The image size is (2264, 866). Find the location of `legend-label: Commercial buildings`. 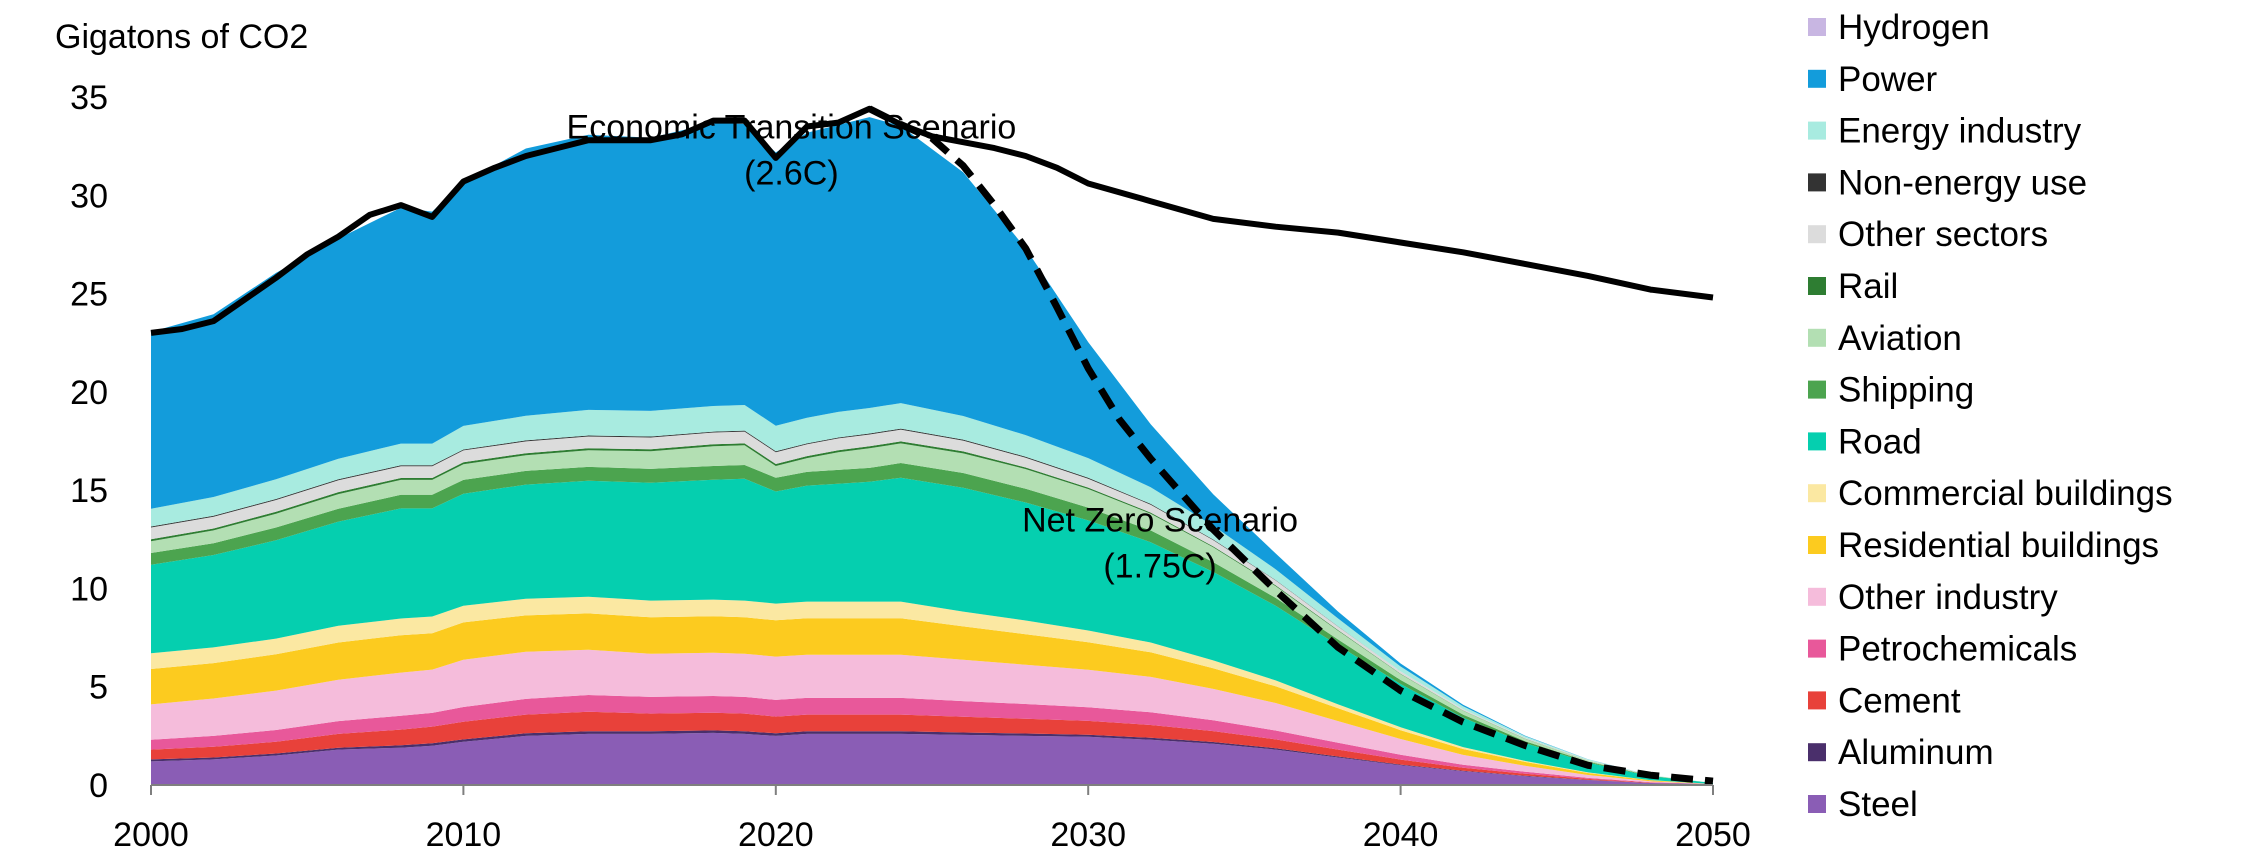

legend-label: Commercial buildings is located at coordinates (2005, 493).